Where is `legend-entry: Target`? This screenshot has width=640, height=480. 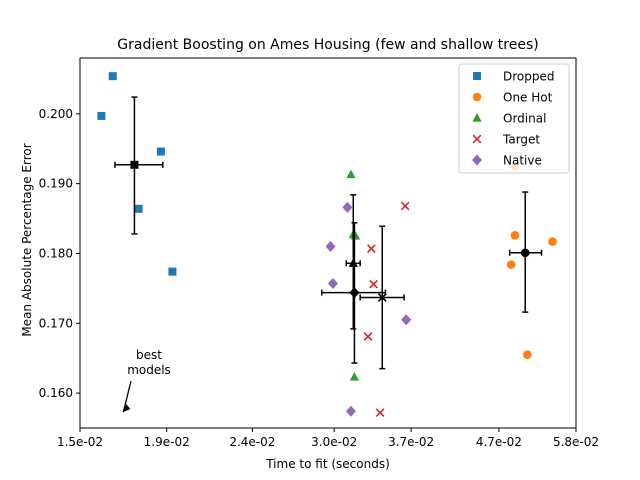
legend-entry: Target is located at coordinates (506, 140).